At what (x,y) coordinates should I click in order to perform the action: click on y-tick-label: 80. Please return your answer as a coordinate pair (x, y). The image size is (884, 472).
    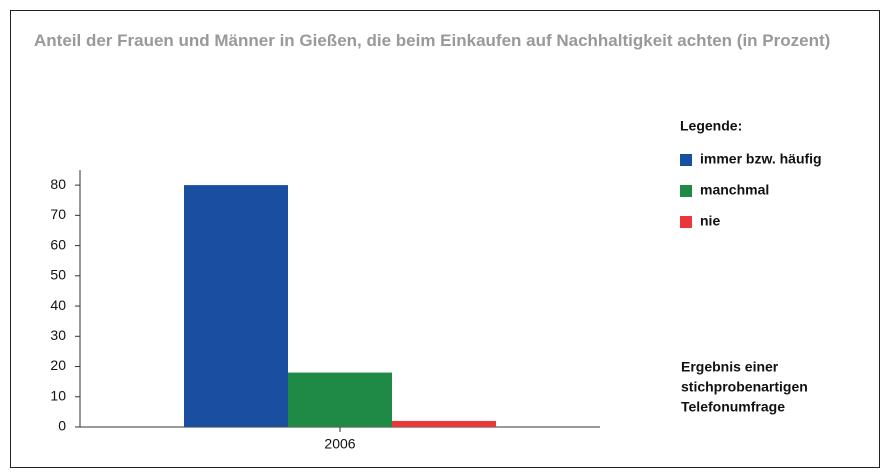
    Looking at the image, I should click on (58, 184).